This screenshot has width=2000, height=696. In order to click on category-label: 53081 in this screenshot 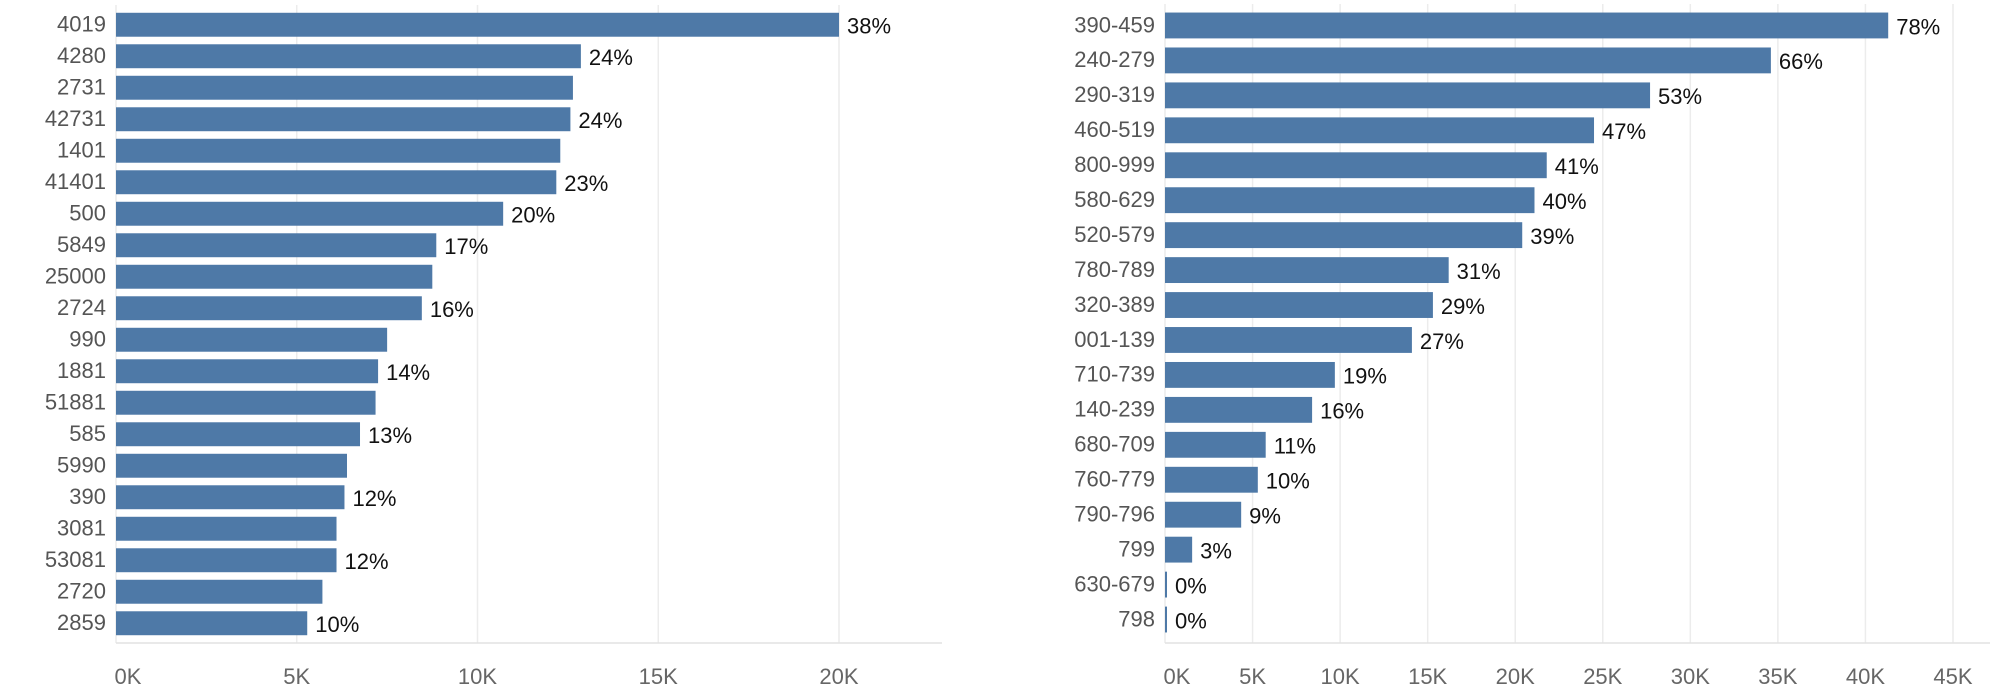, I will do `click(75, 559)`.